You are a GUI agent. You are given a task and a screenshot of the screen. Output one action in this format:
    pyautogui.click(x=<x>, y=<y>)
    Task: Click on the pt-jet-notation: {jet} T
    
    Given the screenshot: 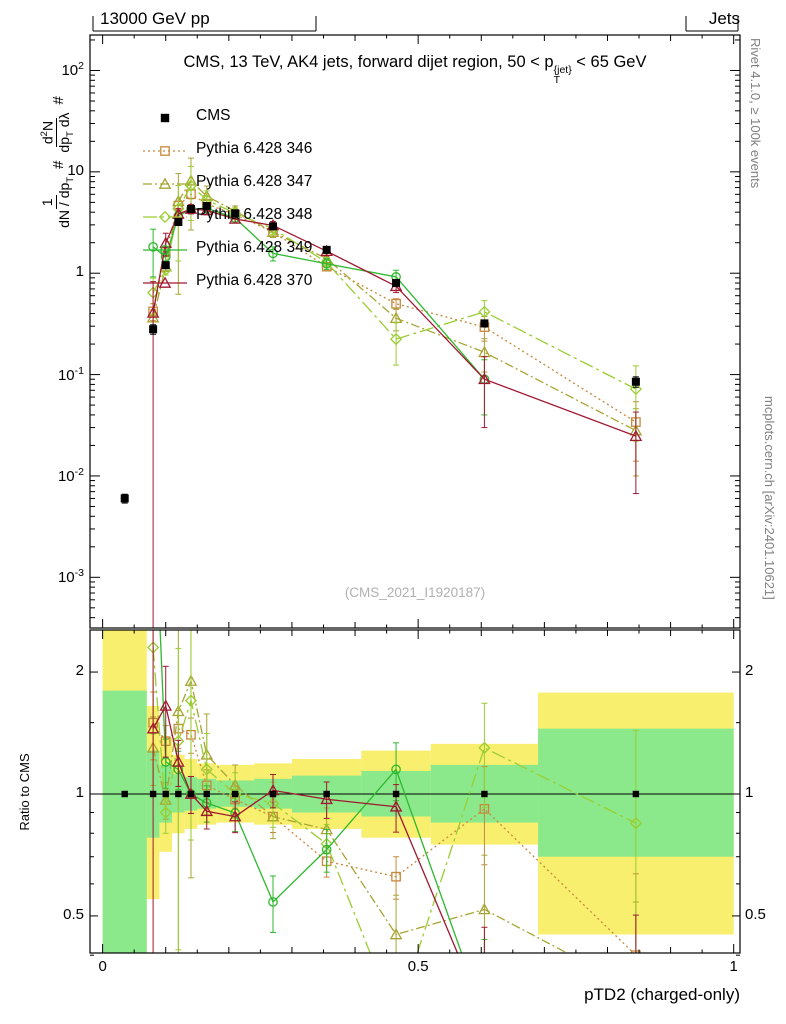 What is the action you would take?
    pyautogui.click(x=562, y=75)
    